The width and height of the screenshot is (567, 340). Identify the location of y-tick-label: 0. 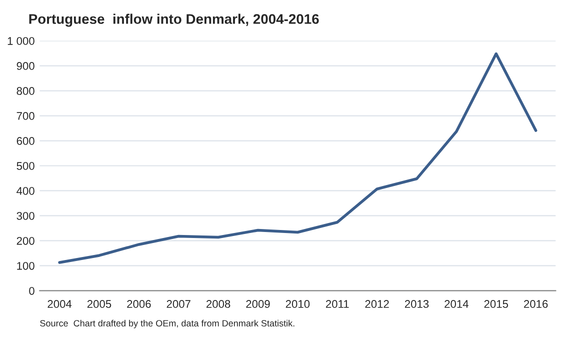
(31, 290).